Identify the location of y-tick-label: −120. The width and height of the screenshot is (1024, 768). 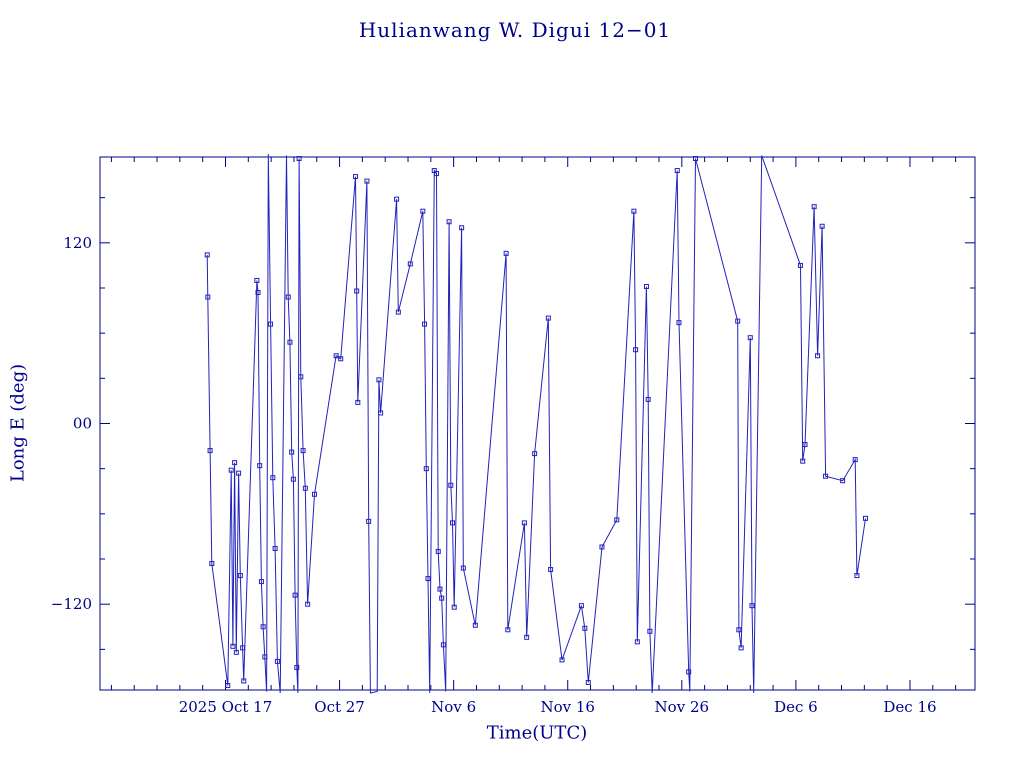
(71, 604).